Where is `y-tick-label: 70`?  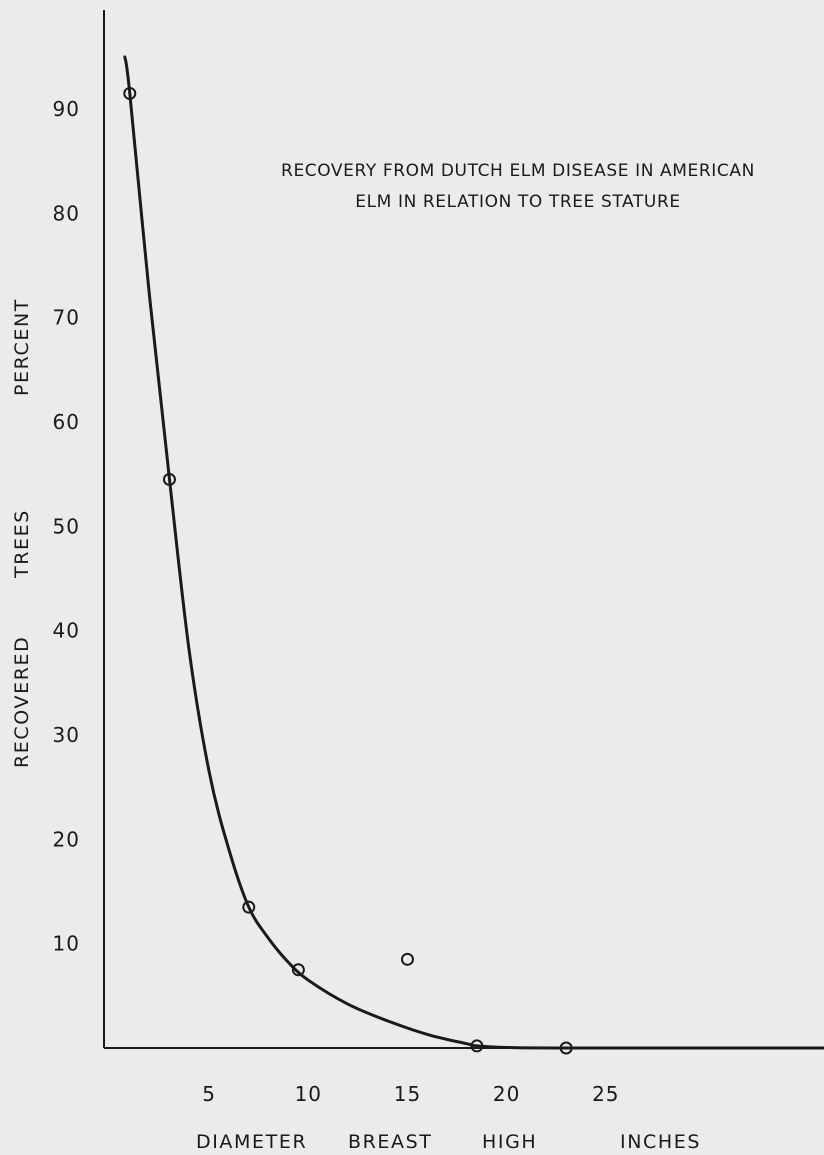 y-tick-label: 70 is located at coordinates (66, 318).